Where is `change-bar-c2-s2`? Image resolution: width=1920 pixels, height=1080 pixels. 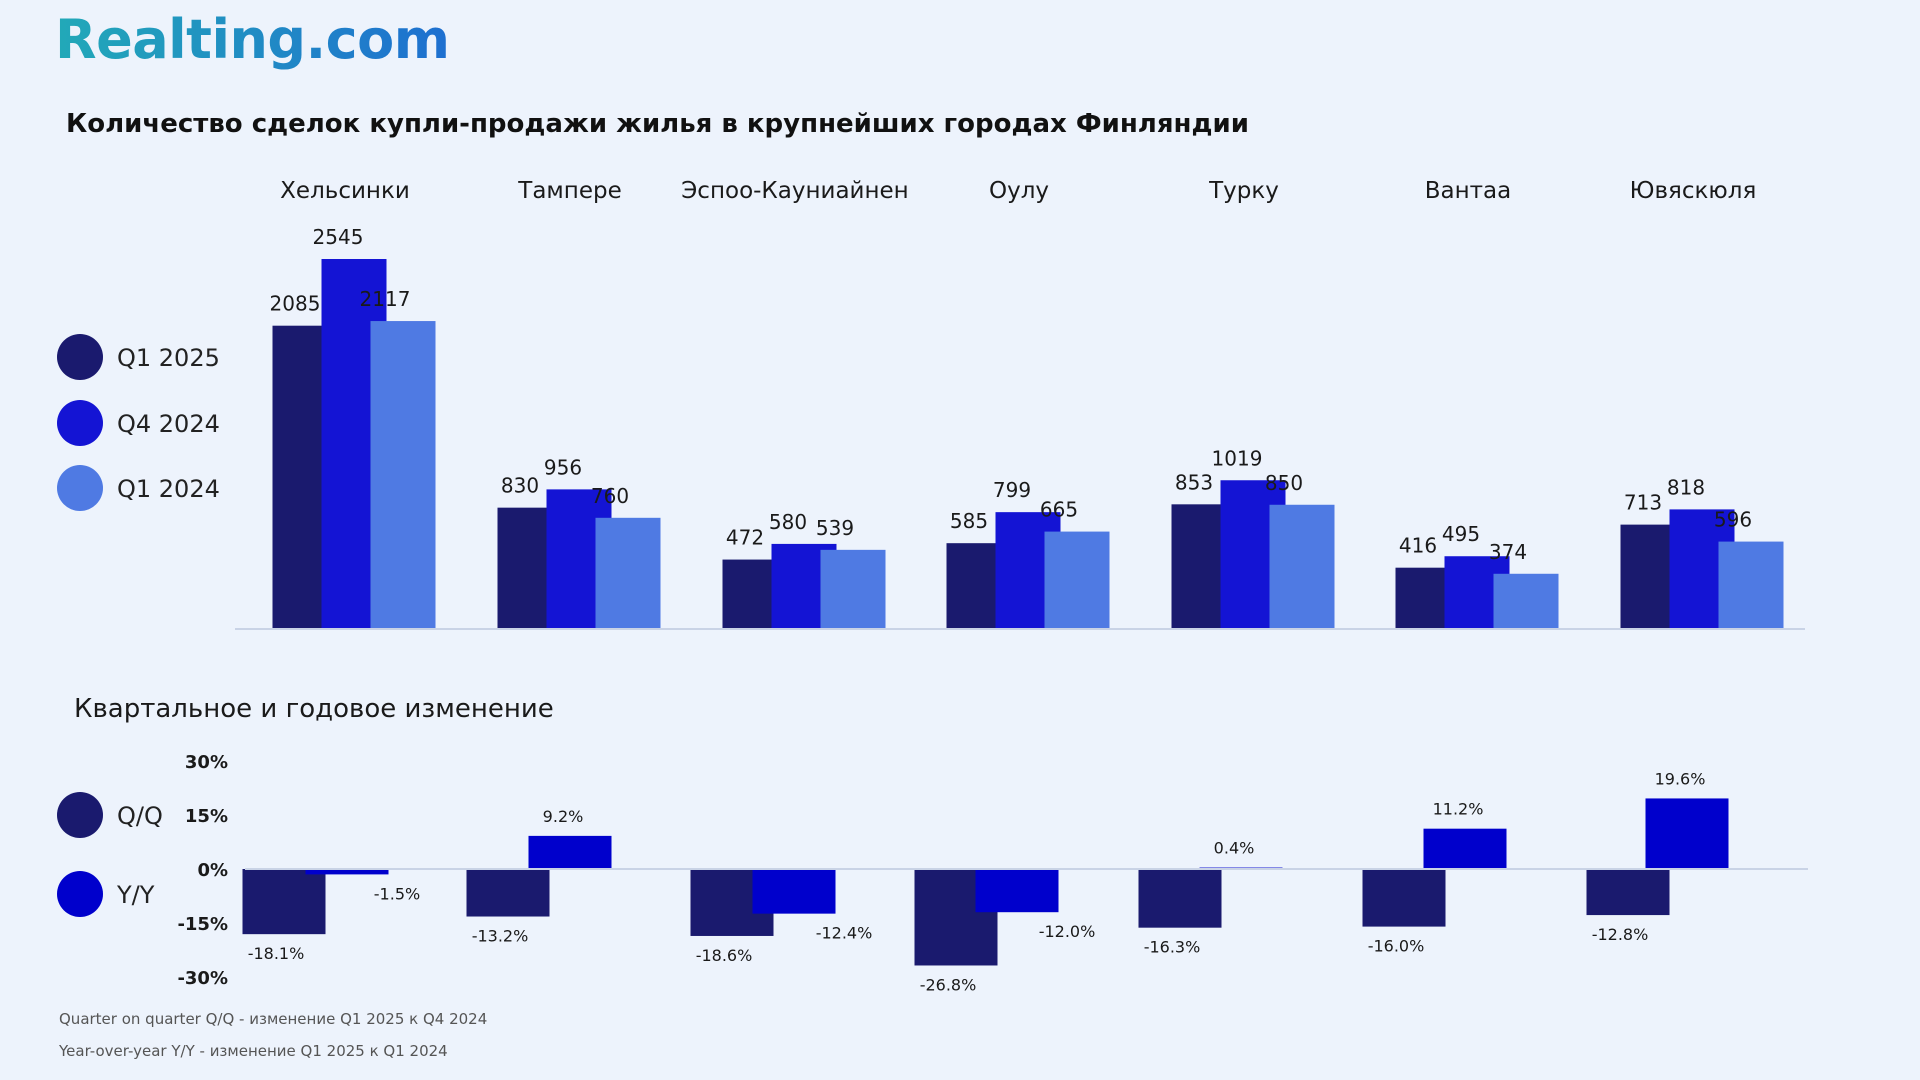
change-bar-c2-s2 is located at coordinates (570, 852).